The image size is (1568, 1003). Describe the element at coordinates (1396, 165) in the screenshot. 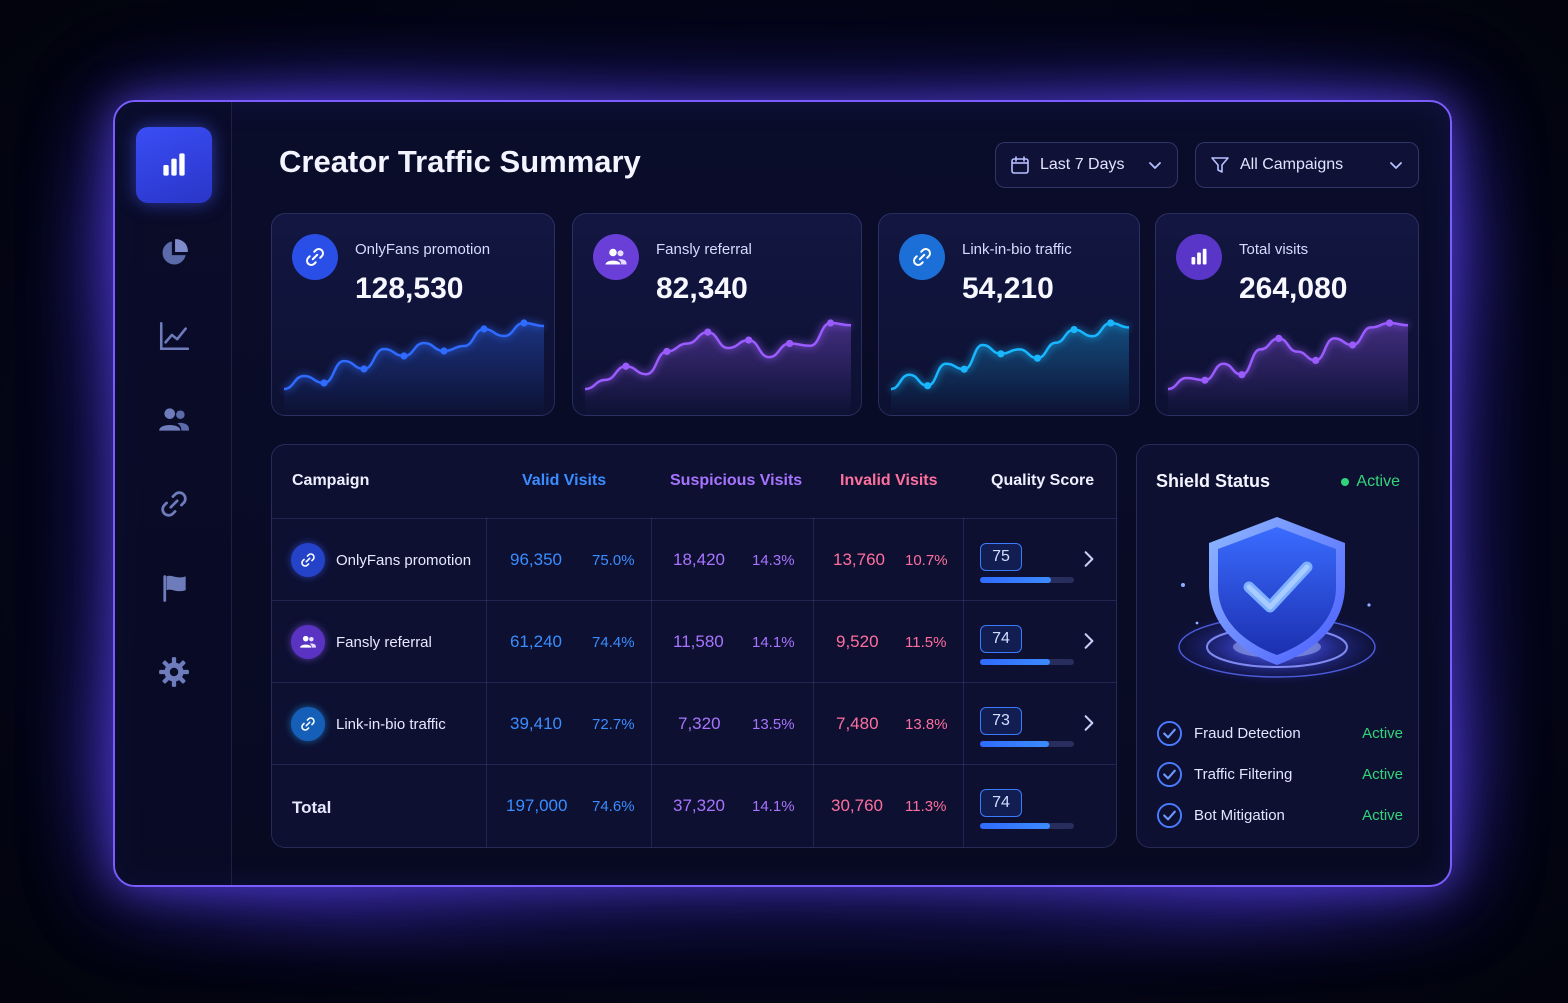

I see `chevron-down-icon` at that location.